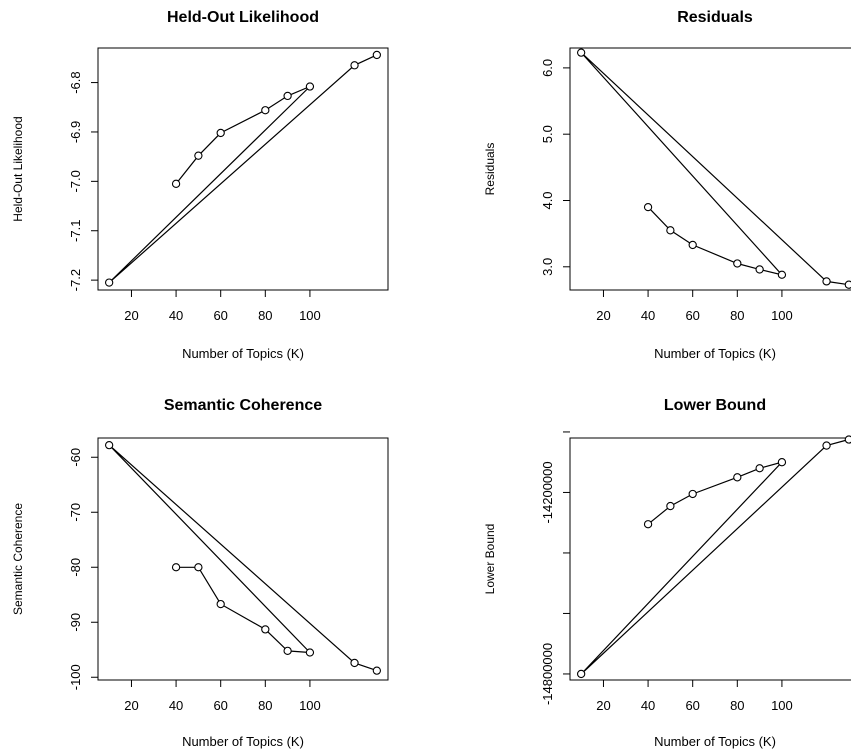 The width and height of the screenshot is (851, 755). Describe the element at coordinates (547, 134) in the screenshot. I see `y-tick-label: 5.0` at that location.